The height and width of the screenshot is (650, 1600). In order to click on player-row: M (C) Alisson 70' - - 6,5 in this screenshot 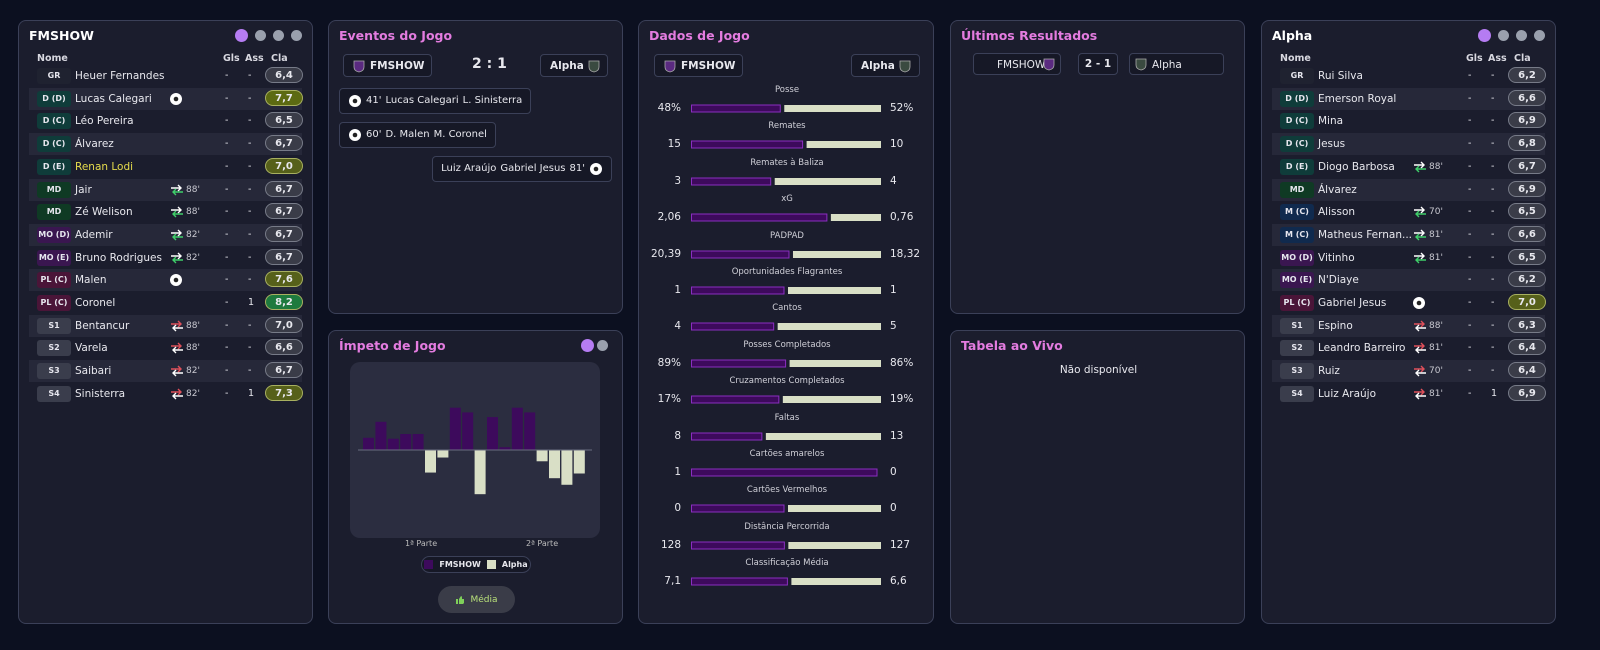, I will do `click(1409, 212)`.